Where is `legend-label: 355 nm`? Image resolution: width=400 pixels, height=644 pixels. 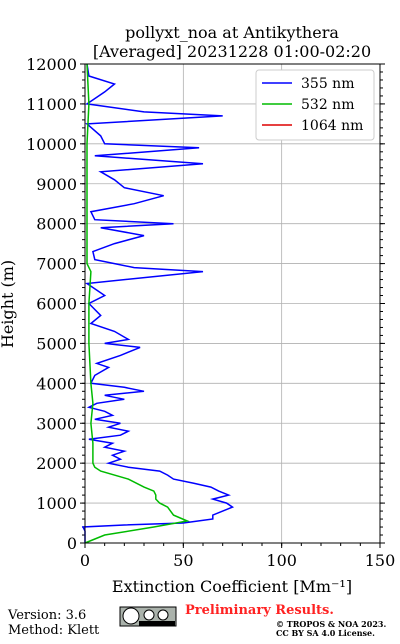 legend-label: 355 nm is located at coordinates (327, 84).